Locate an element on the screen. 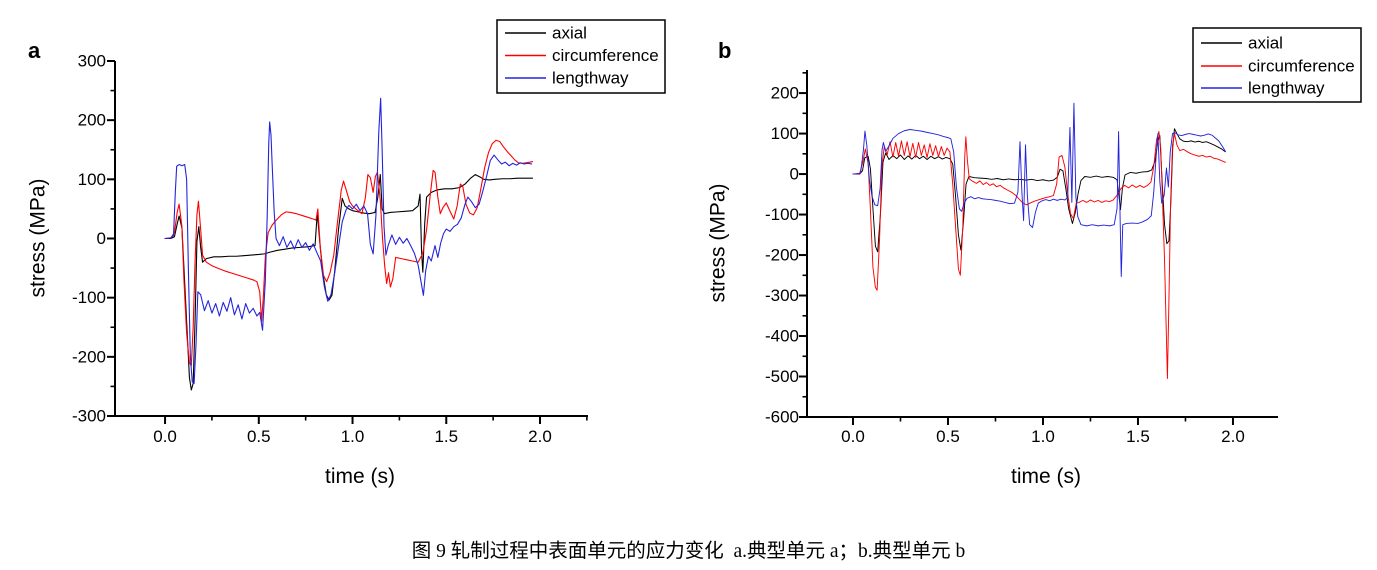 This screenshot has height=570, width=1377. figure-caption: 图 9 轧制过程中表面单元的应力变化 a.典型单元 a；b.典型单元 b is located at coordinates (688, 551).